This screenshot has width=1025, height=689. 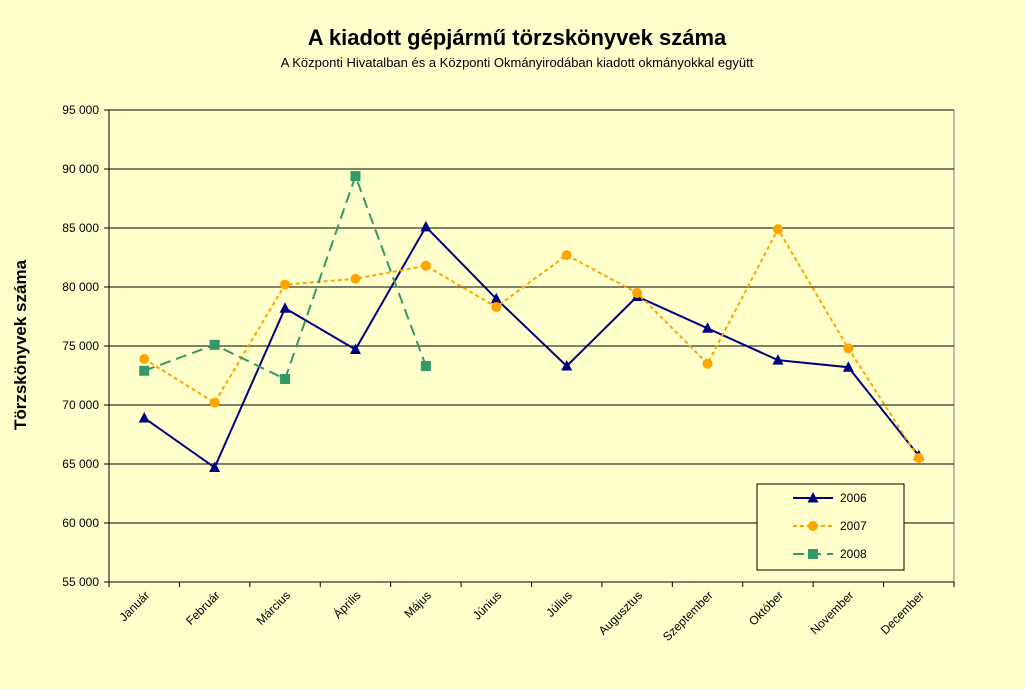 I want to click on y-axis-label: Törzskönyvek száma, so click(x=20, y=344).